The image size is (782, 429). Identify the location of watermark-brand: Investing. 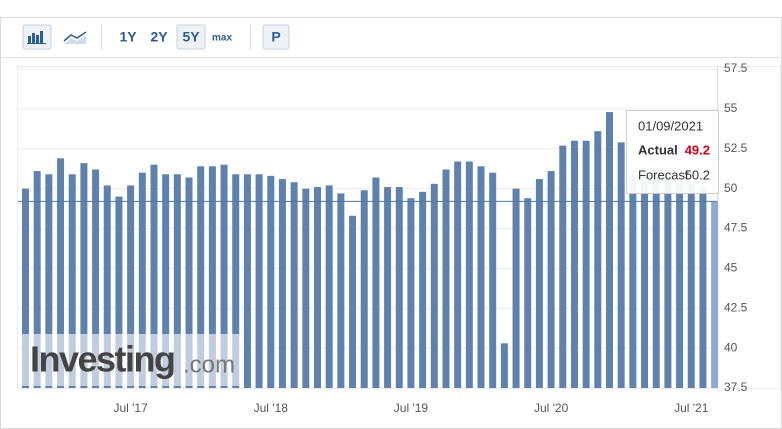
(102, 359).